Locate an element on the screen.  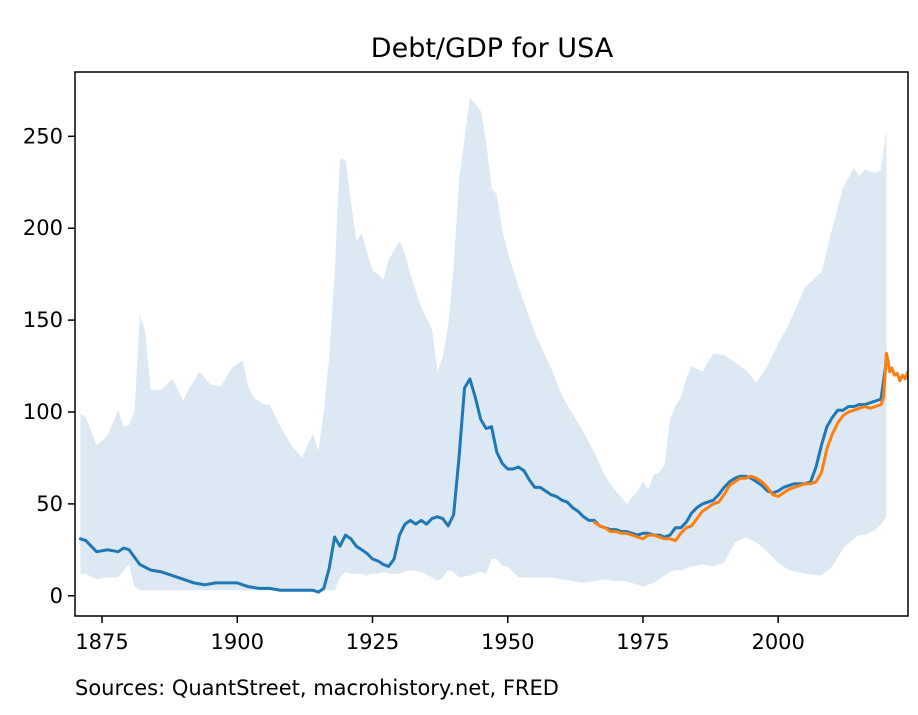
y-tick-label: 100 is located at coordinates (43, 412).